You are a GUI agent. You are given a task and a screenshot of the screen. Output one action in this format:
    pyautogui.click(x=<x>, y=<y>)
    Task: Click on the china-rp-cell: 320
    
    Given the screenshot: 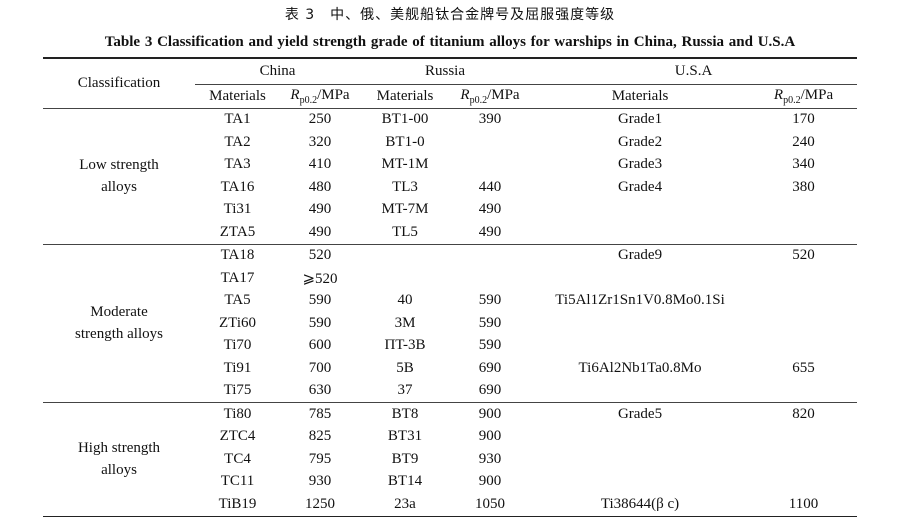 What is the action you would take?
    pyautogui.click(x=320, y=141)
    